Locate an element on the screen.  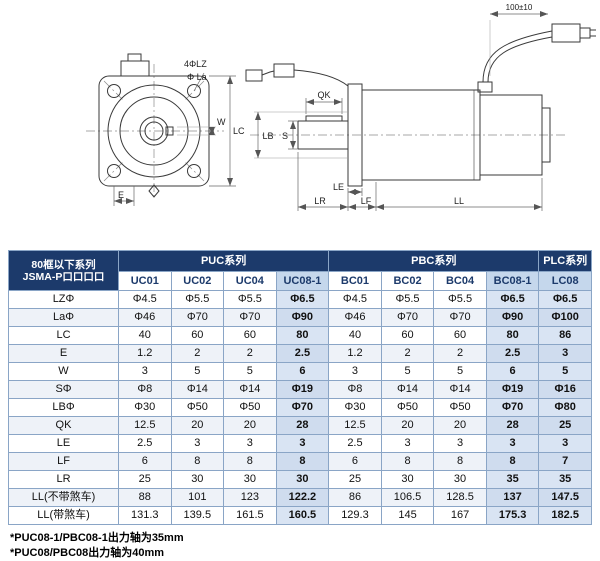
col-header-model: BC01 is located at coordinates (355, 281).